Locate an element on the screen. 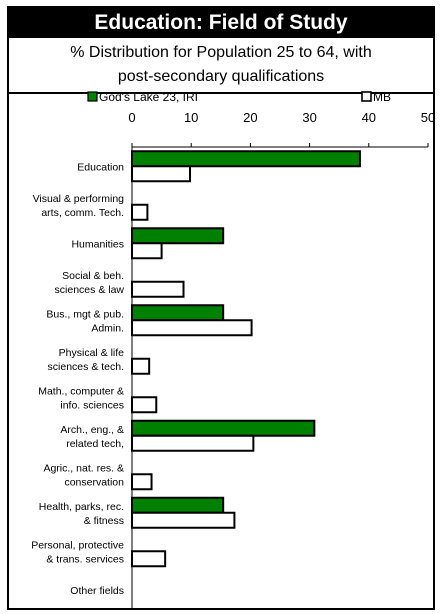 The image size is (443, 614). category-label-3-0: Social & beh. is located at coordinates (93, 276).